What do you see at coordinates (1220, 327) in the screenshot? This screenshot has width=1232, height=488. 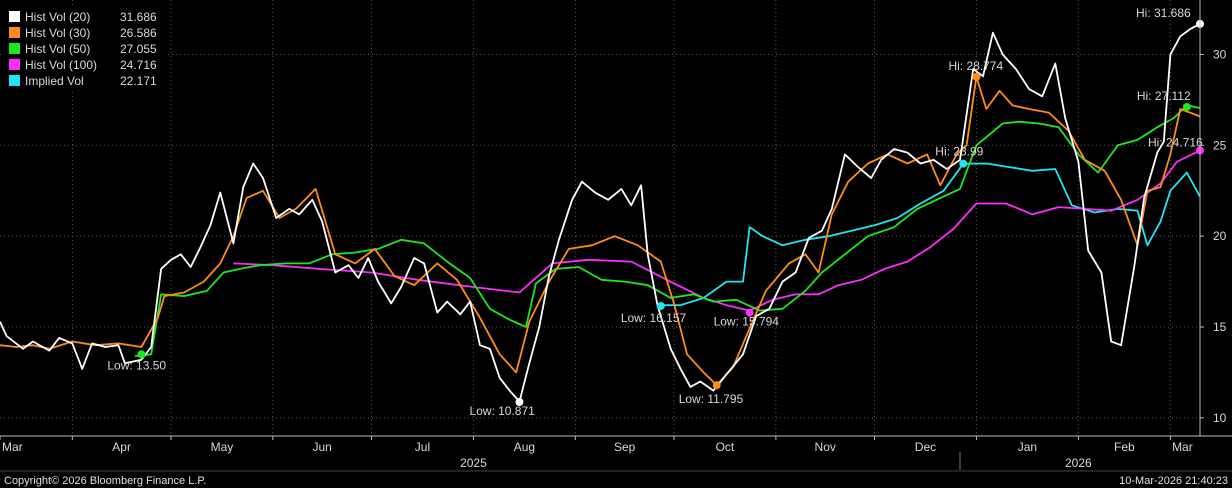 I see `y-tick-label: 15` at bounding box center [1220, 327].